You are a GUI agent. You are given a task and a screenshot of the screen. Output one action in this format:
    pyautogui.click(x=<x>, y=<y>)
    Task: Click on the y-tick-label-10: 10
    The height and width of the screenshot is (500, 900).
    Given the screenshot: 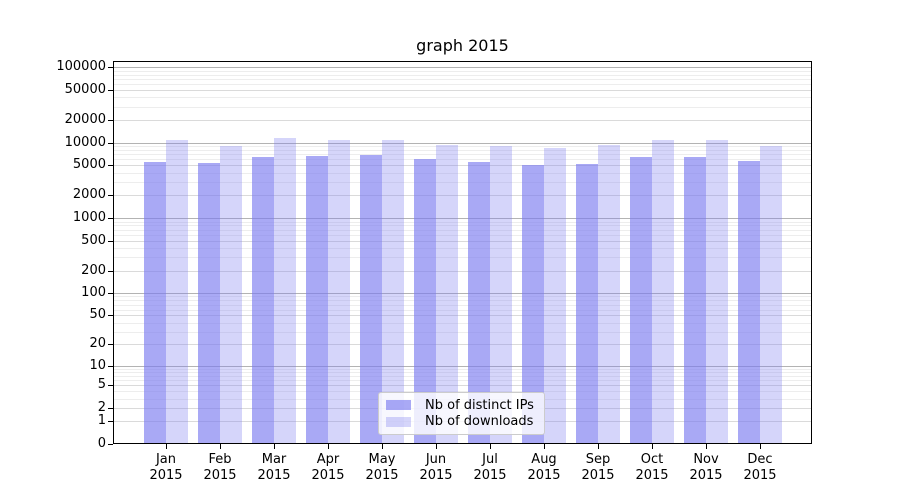 What is the action you would take?
    pyautogui.click(x=97, y=365)
    